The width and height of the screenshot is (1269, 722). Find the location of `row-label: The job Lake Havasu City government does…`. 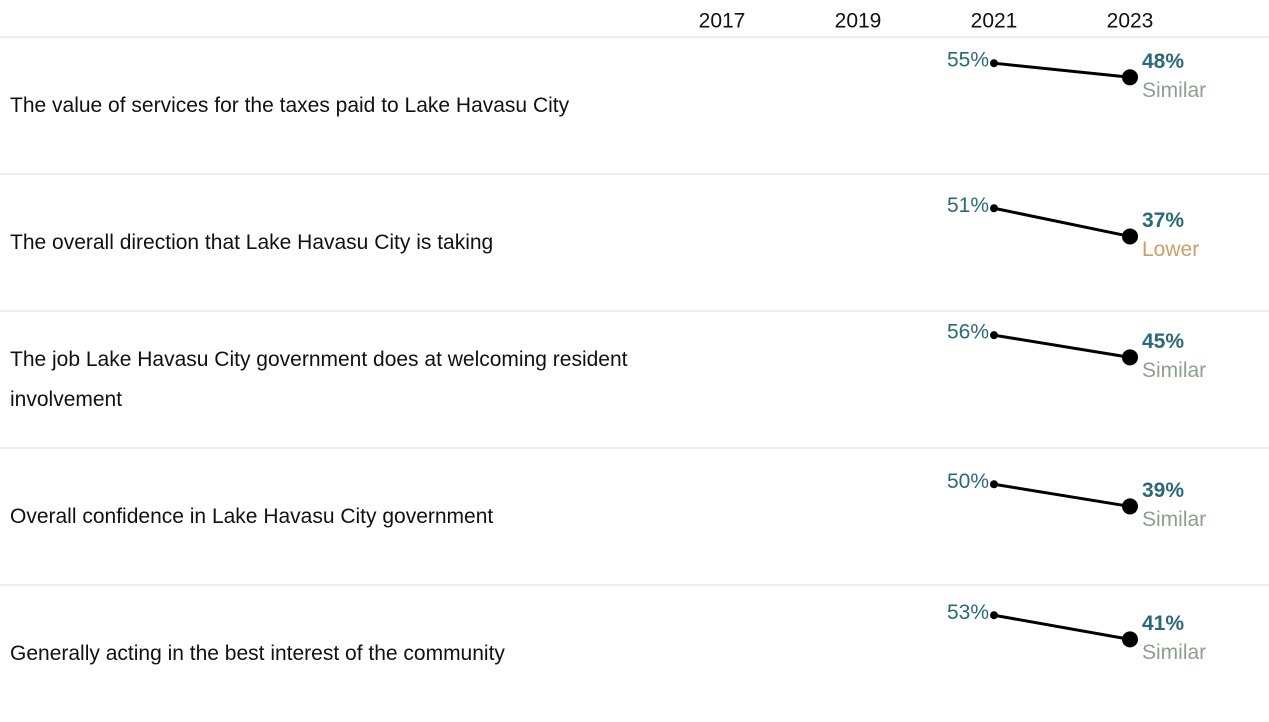

row-label: The job Lake Havasu City government does… is located at coordinates (319, 379).